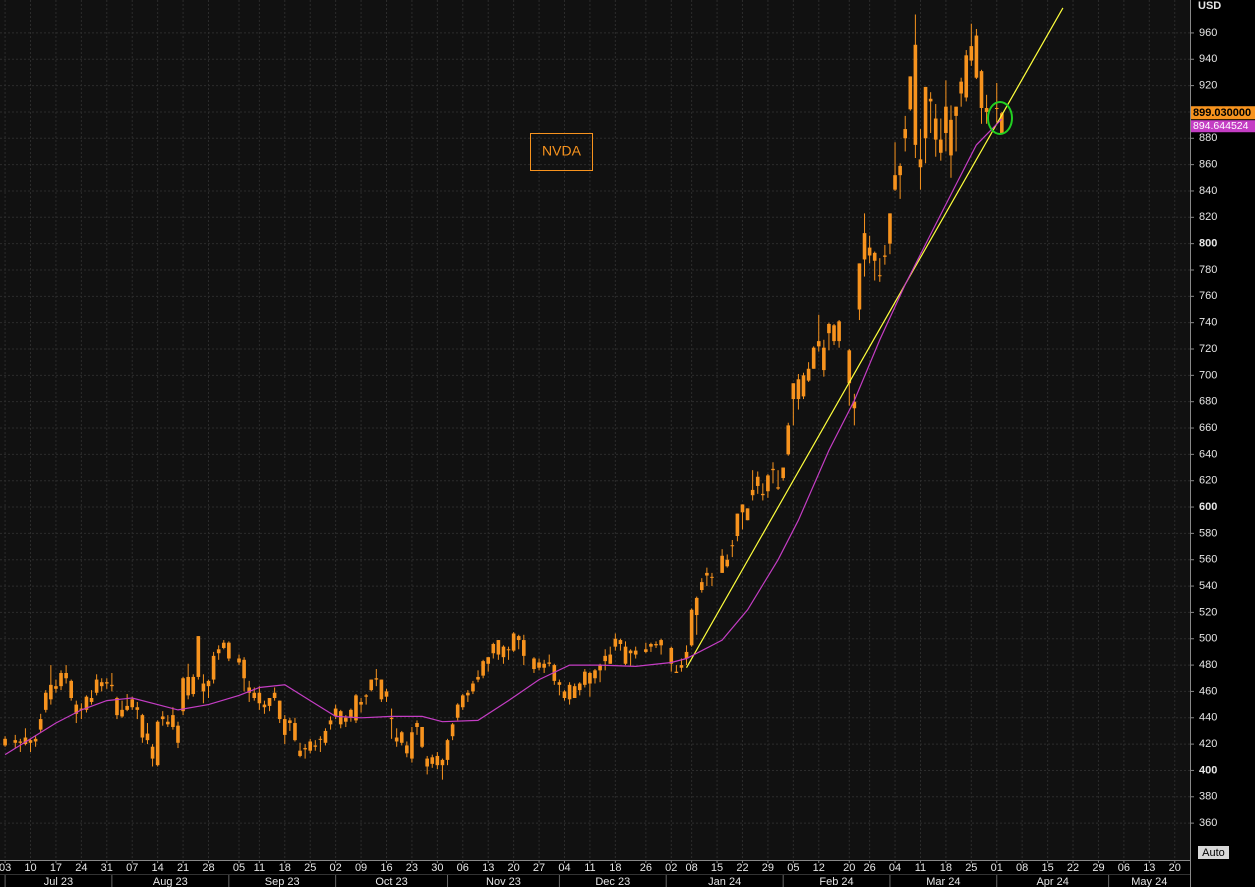 This screenshot has width=1255, height=887. Describe the element at coordinates (1208, 59) in the screenshot. I see `y-tick-label: 940` at that location.